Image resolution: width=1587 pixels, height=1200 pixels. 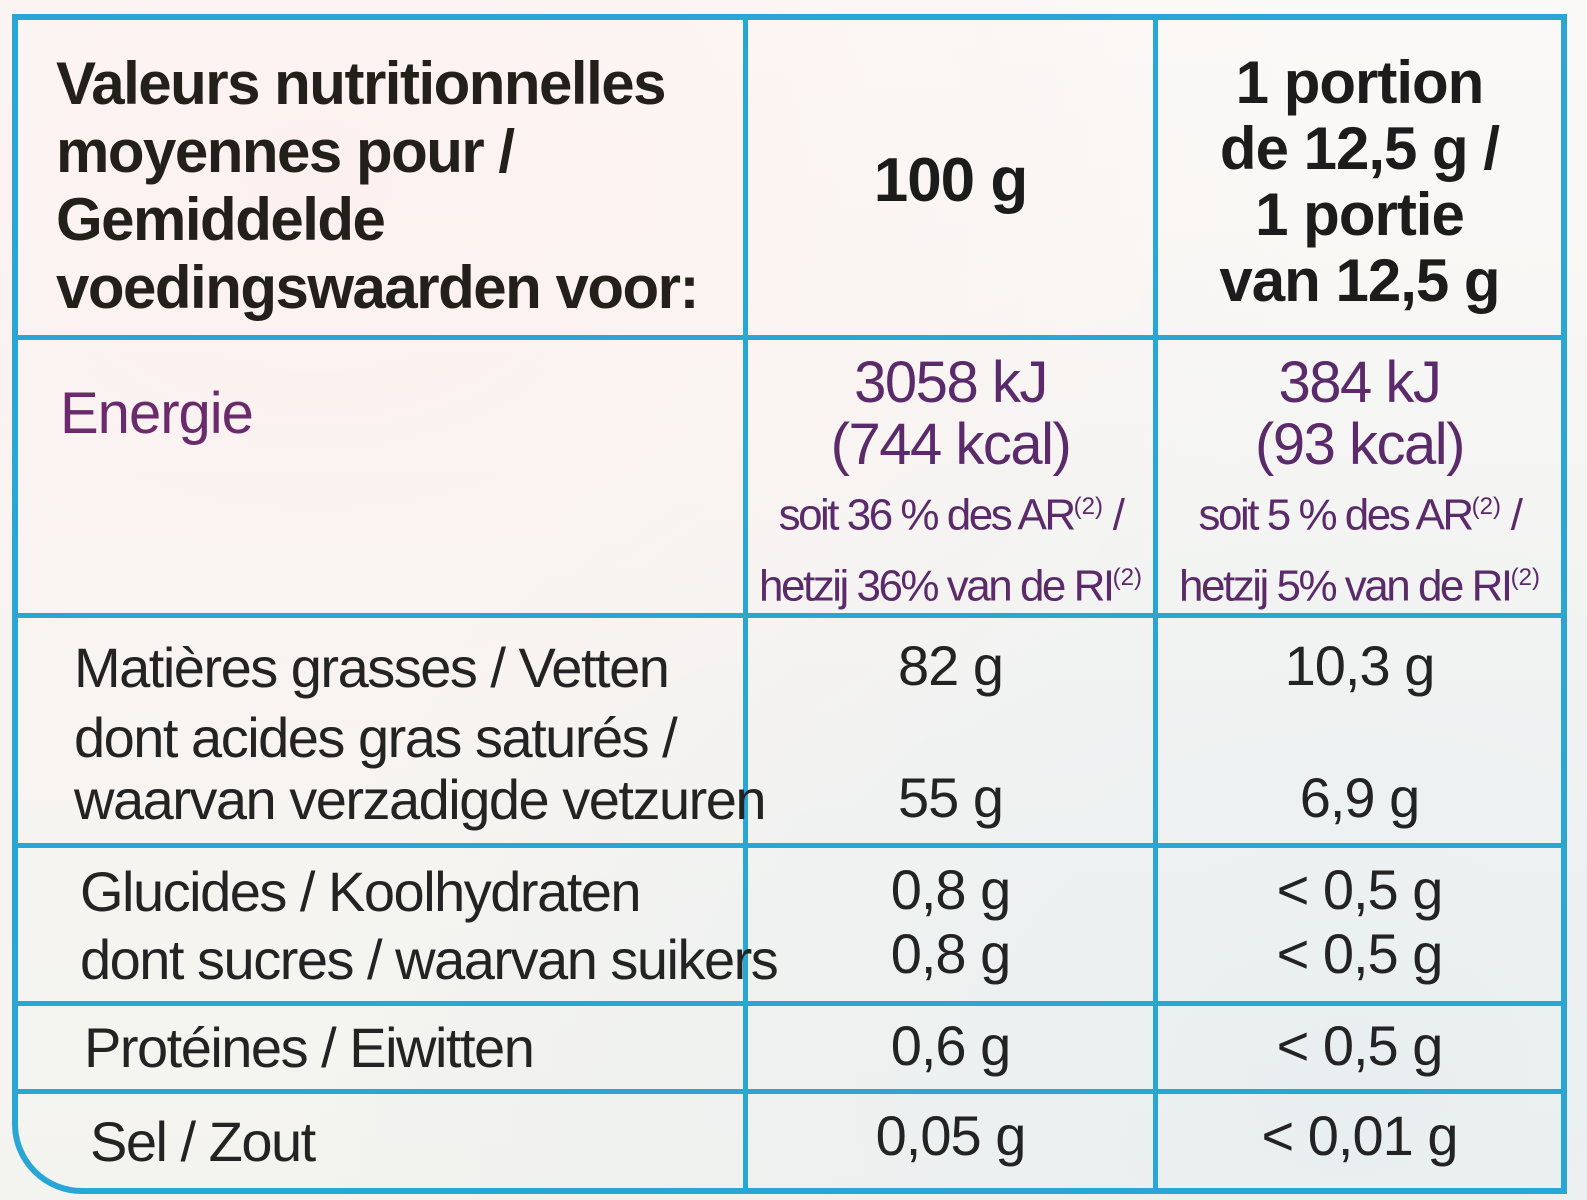 What do you see at coordinates (157, 413) in the screenshot?
I see `energy-label: Energie` at bounding box center [157, 413].